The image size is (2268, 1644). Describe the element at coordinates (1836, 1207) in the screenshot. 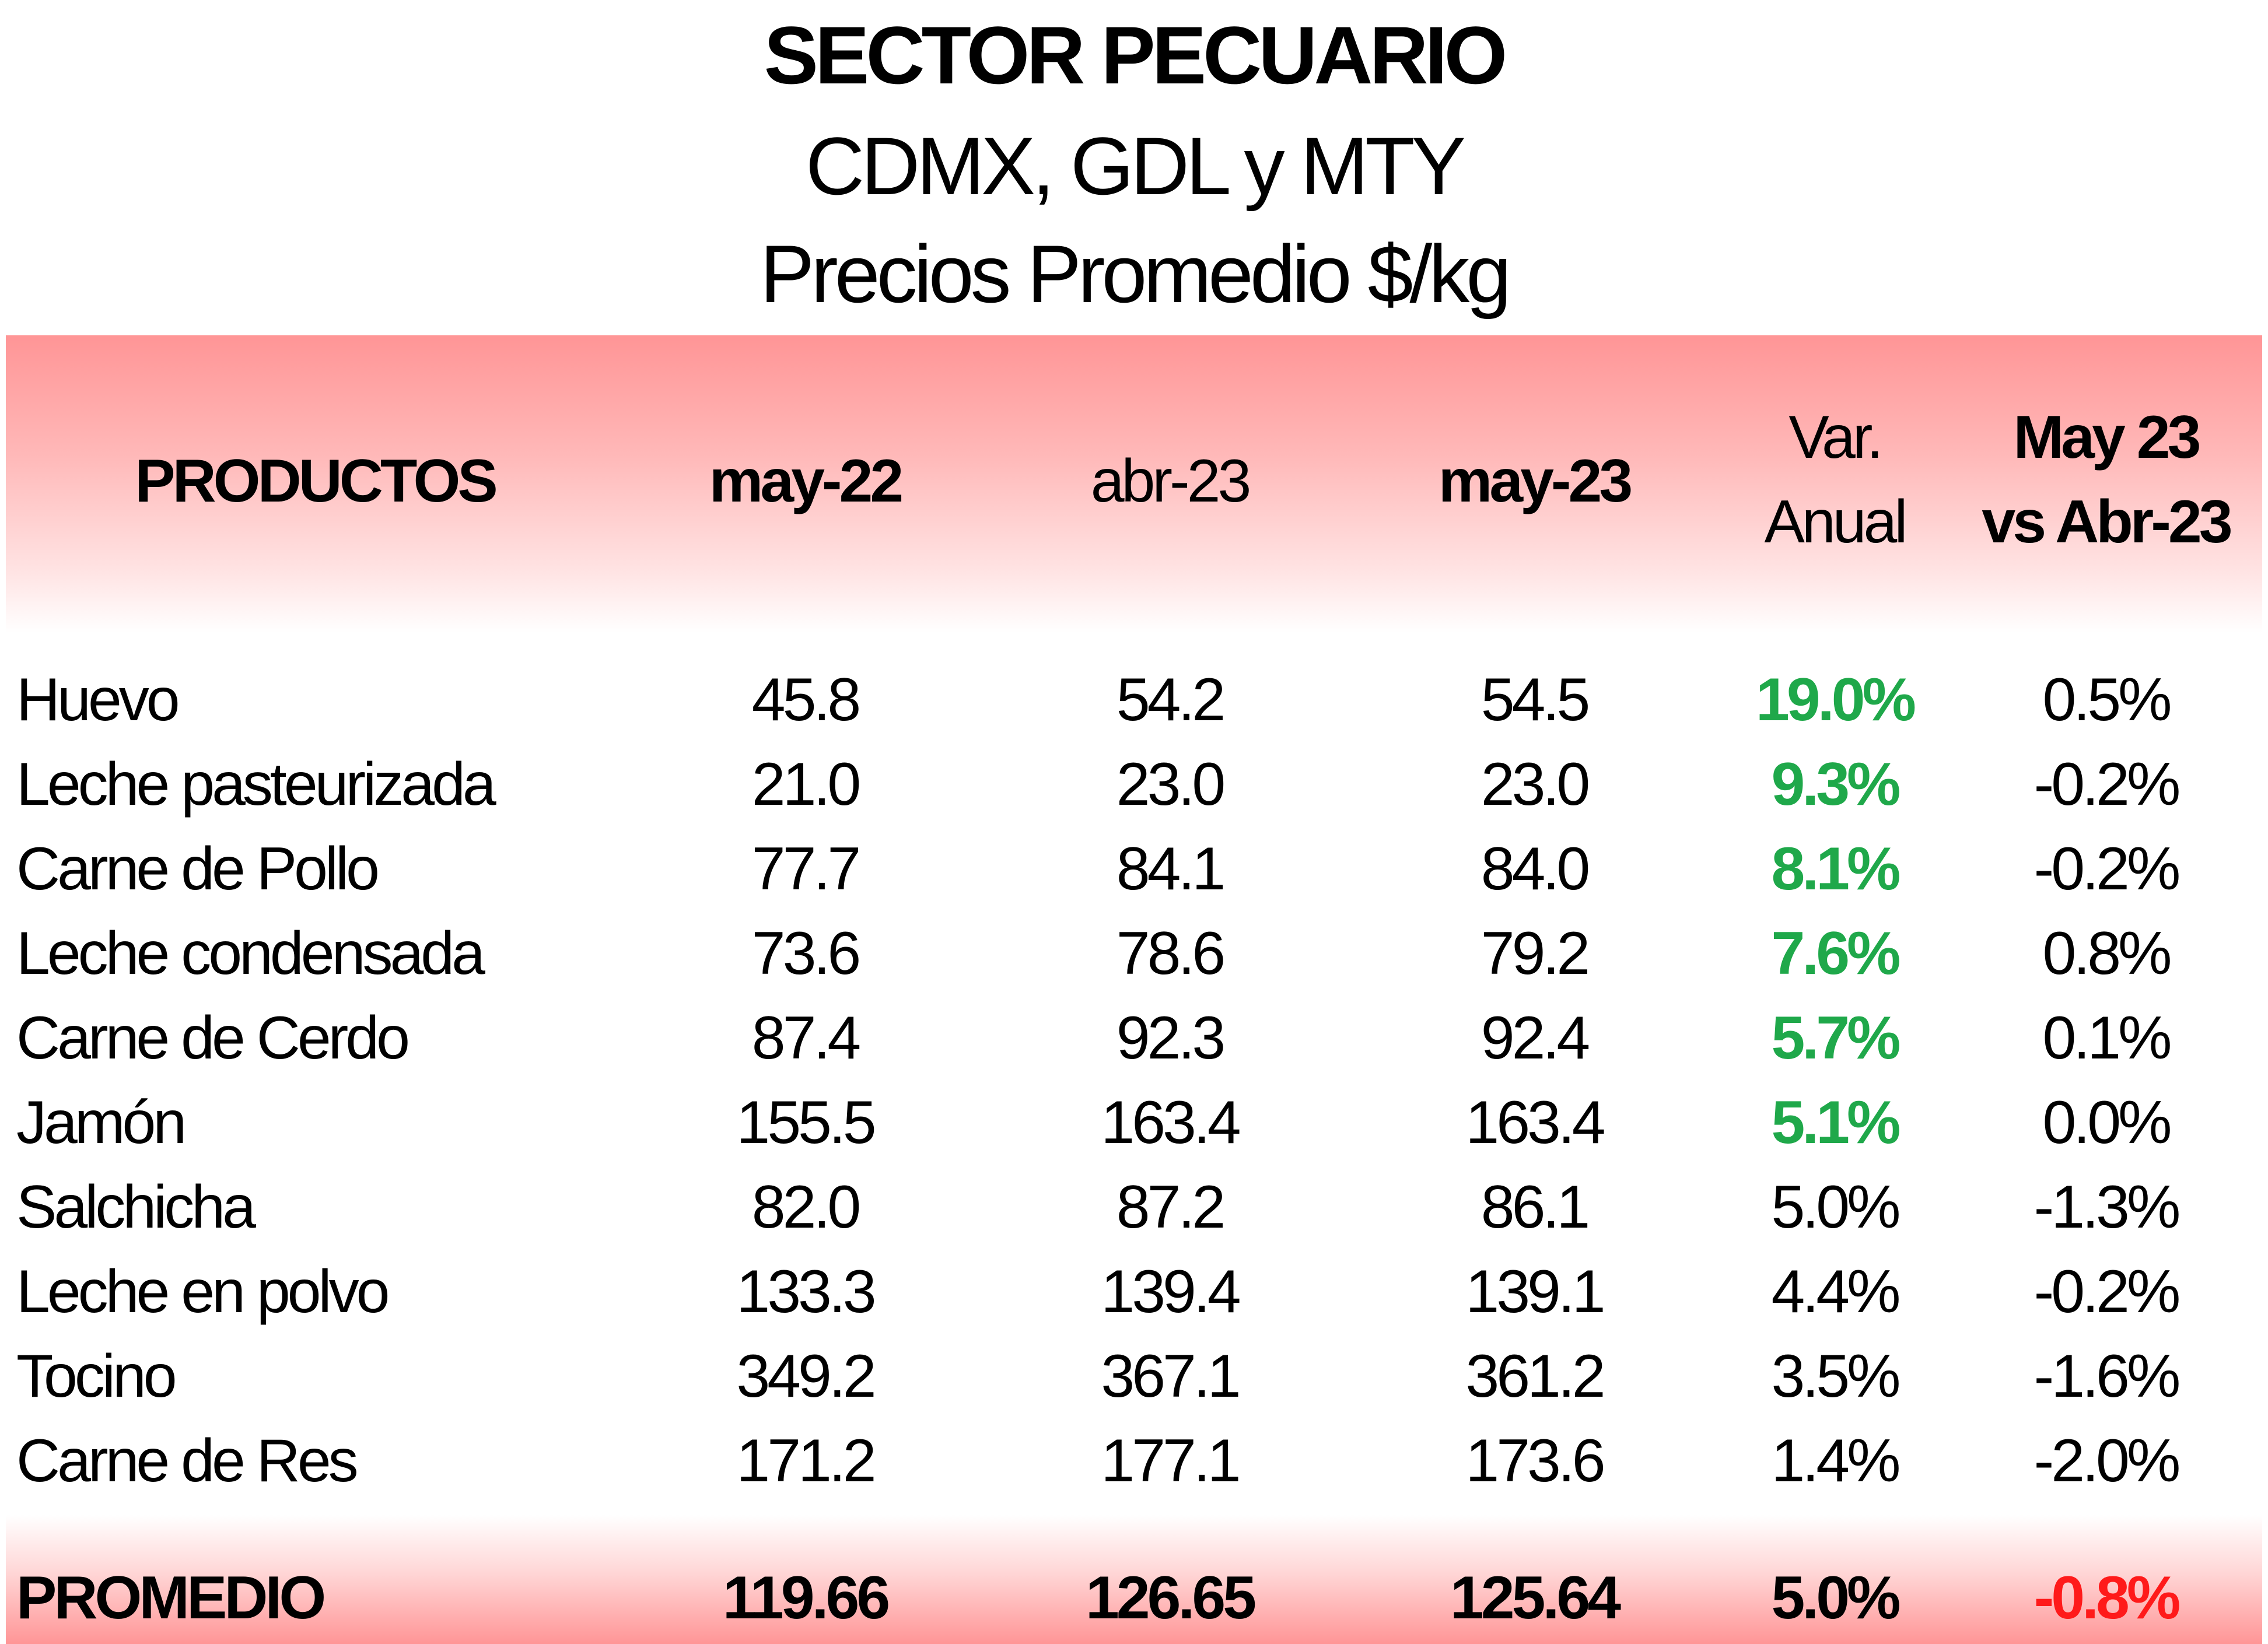

I see `row-var-anual: 5.0%` at that location.